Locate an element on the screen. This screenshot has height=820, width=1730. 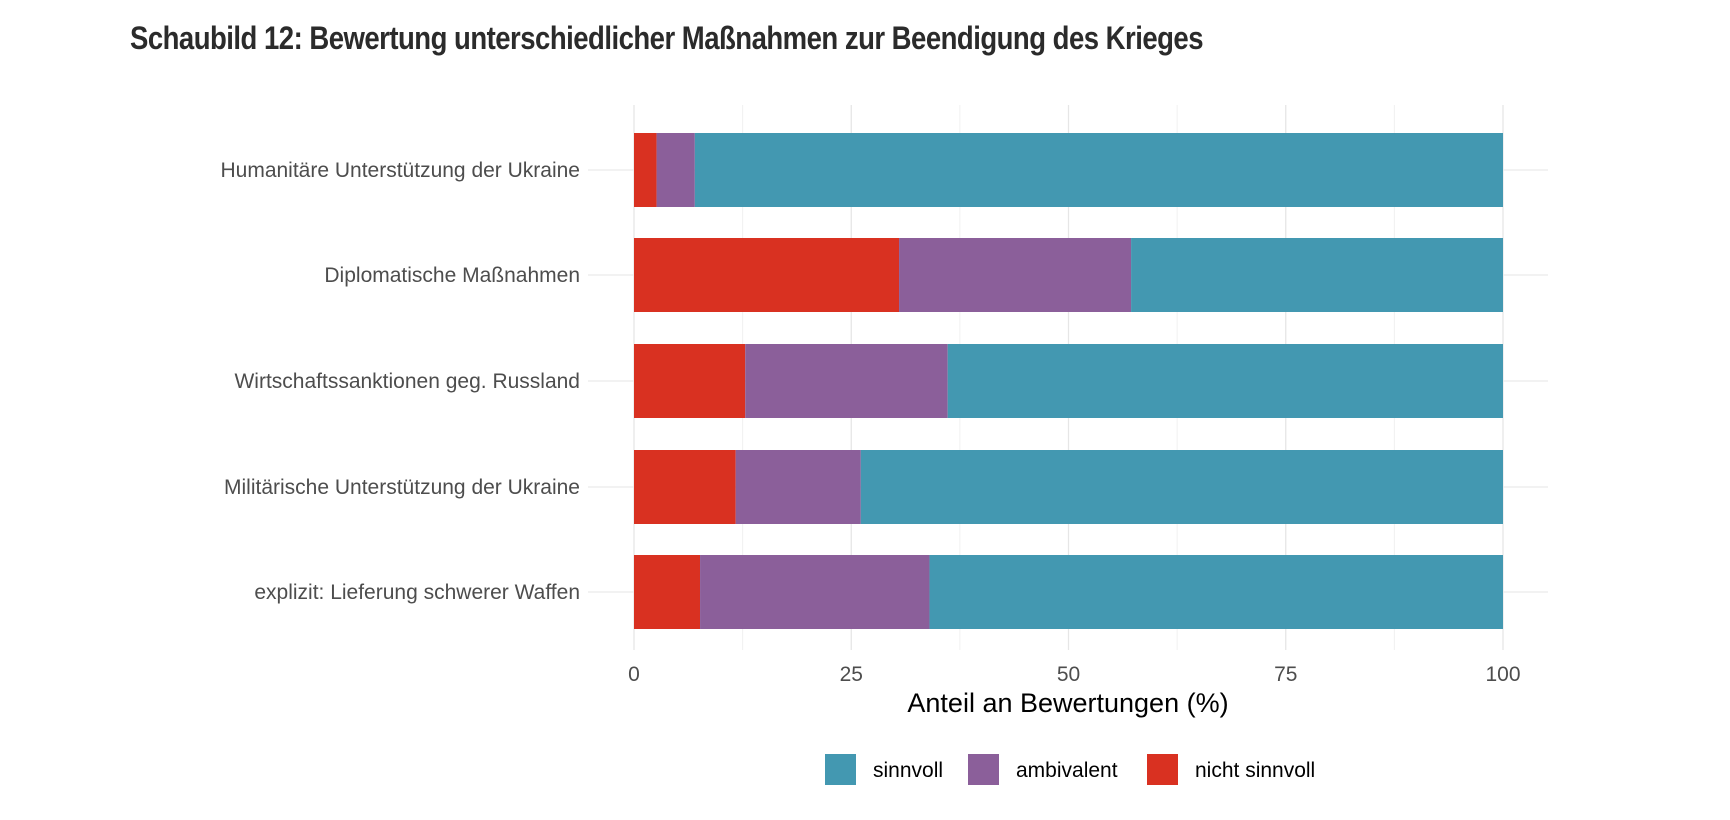
legend-label: sinnvoll is located at coordinates (908, 770).